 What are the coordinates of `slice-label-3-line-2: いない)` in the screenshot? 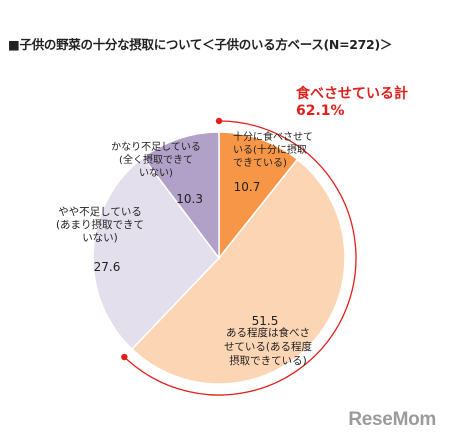 It's located at (156, 173).